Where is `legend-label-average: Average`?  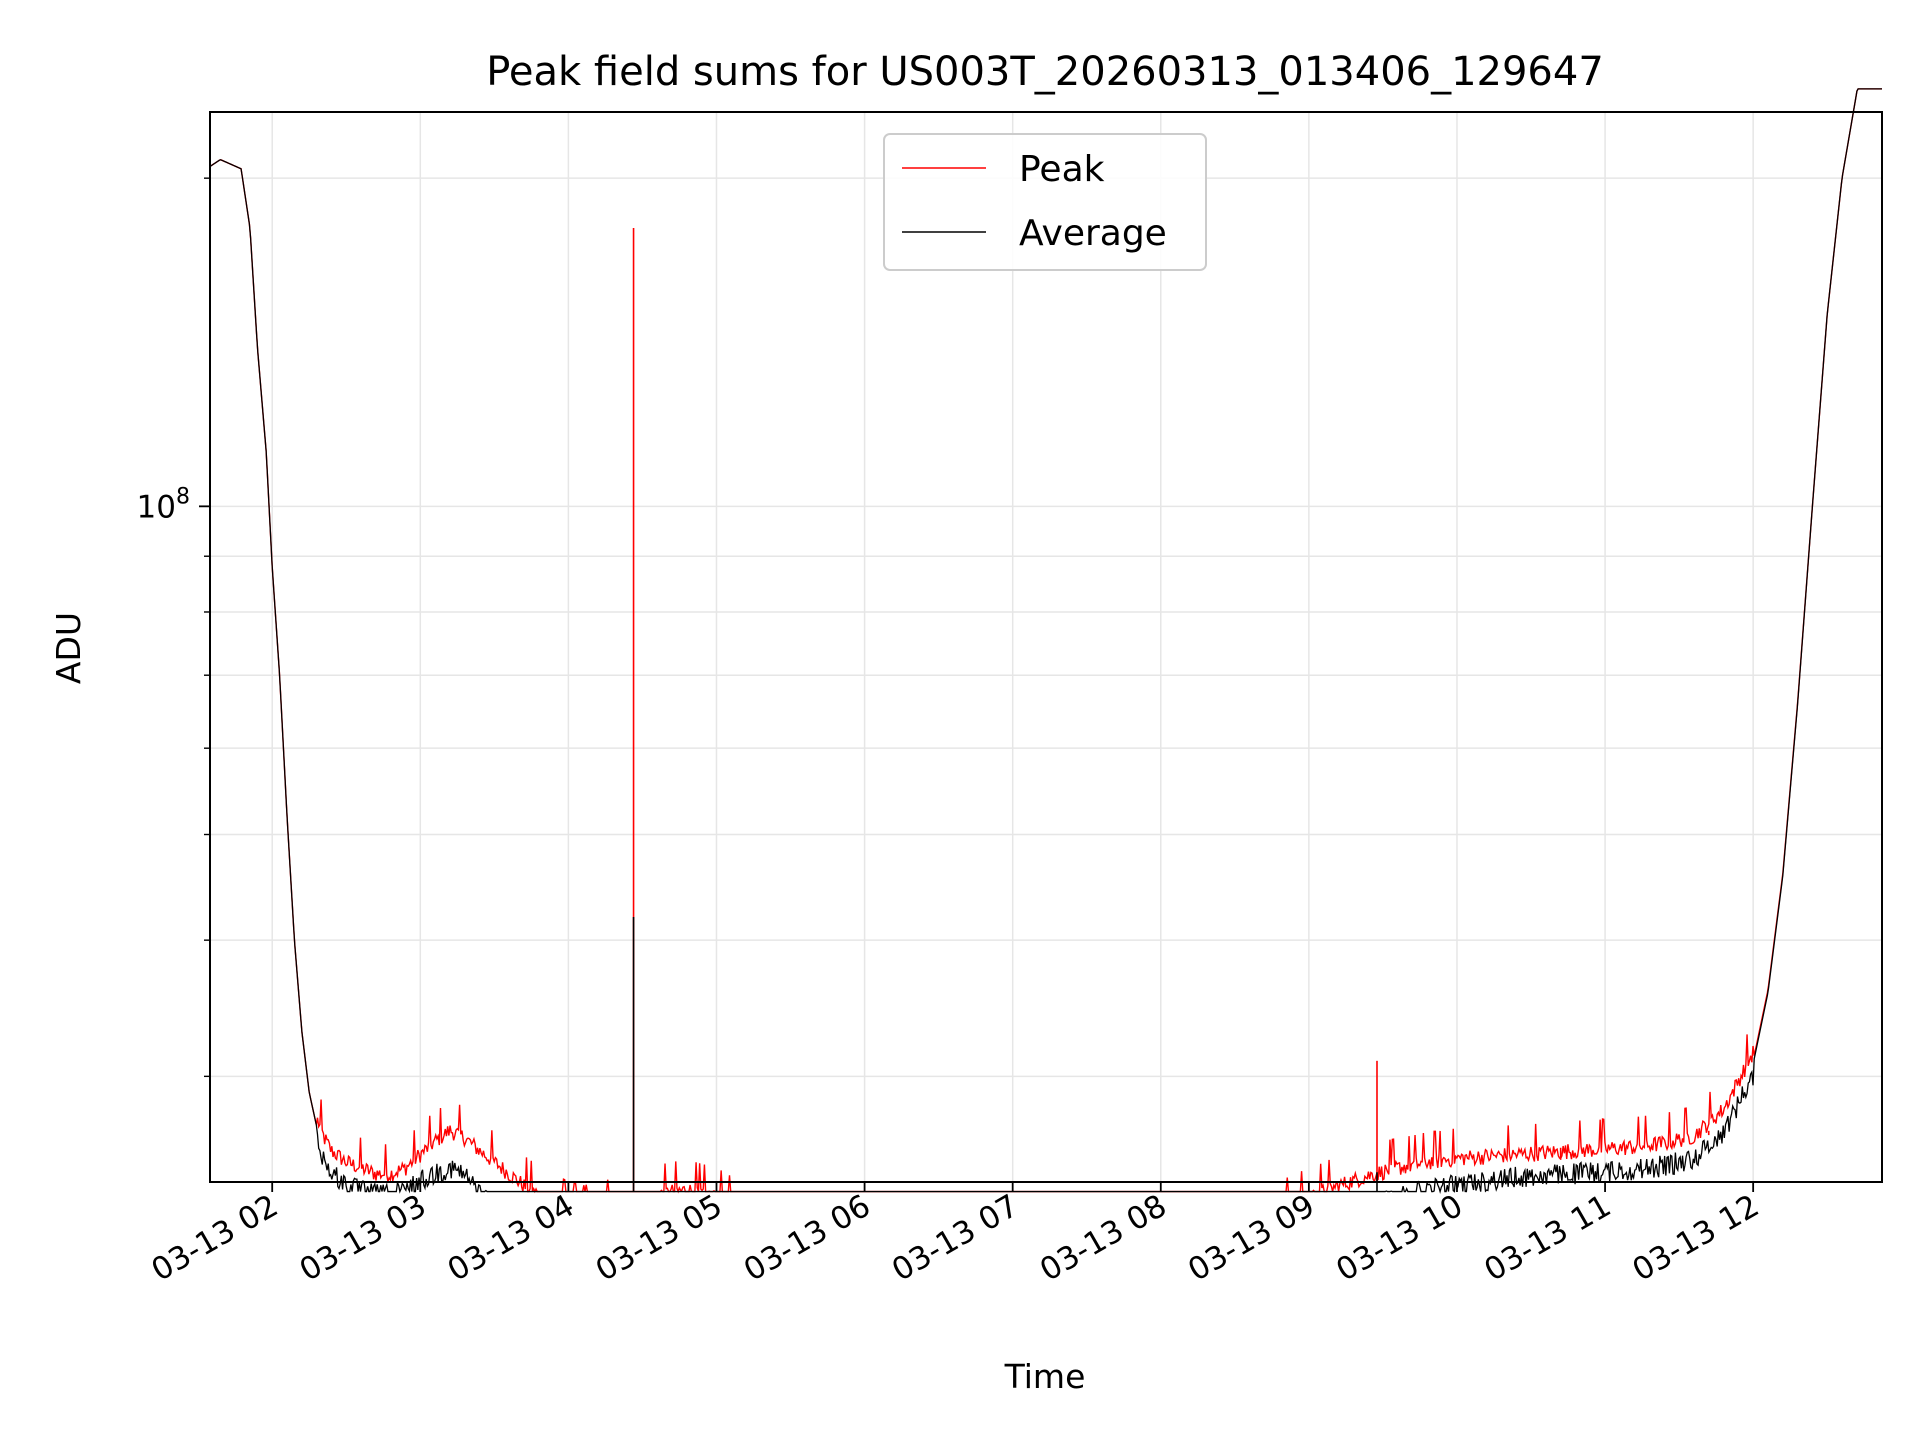
legend-label-average: Average is located at coordinates (1093, 233).